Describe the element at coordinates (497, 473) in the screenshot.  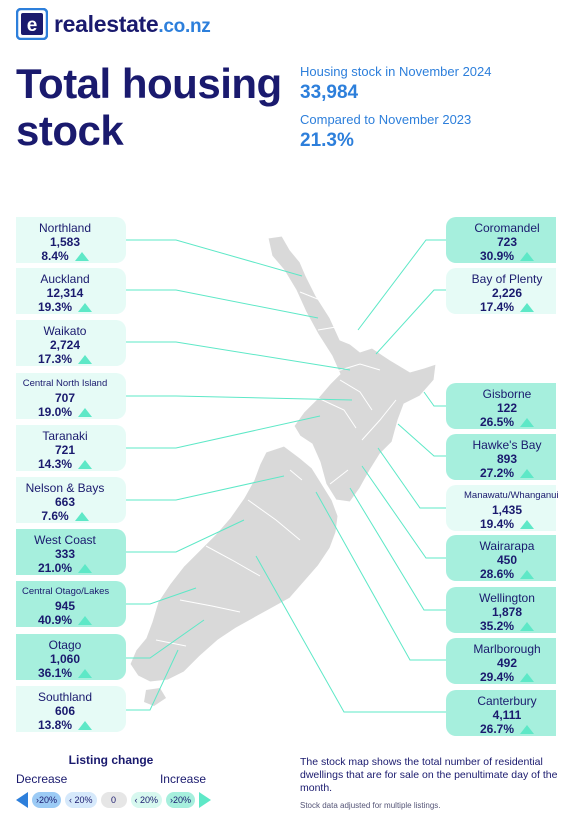
I see `region-pct: 27.2%` at that location.